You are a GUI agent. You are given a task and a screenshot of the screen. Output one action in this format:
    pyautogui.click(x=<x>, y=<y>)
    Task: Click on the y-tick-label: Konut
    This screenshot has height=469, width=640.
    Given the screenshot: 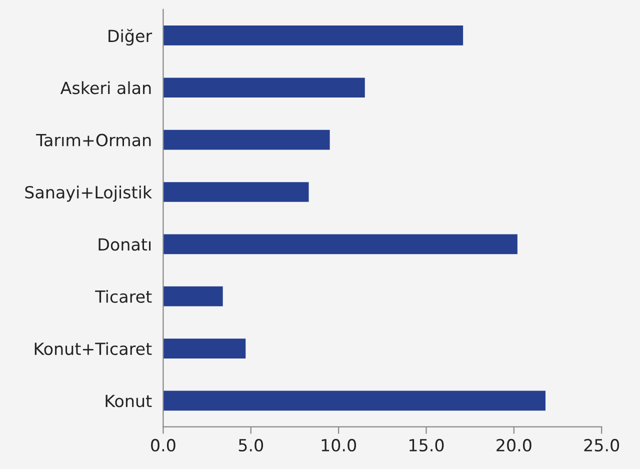 What is the action you would take?
    pyautogui.click(x=129, y=401)
    